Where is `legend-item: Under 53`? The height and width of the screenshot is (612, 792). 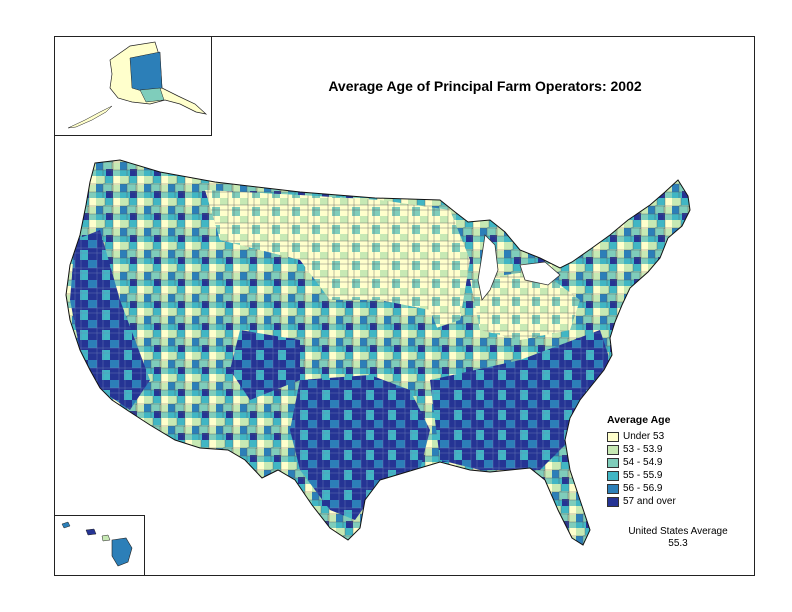 legend-item: Under 53 is located at coordinates (641, 436).